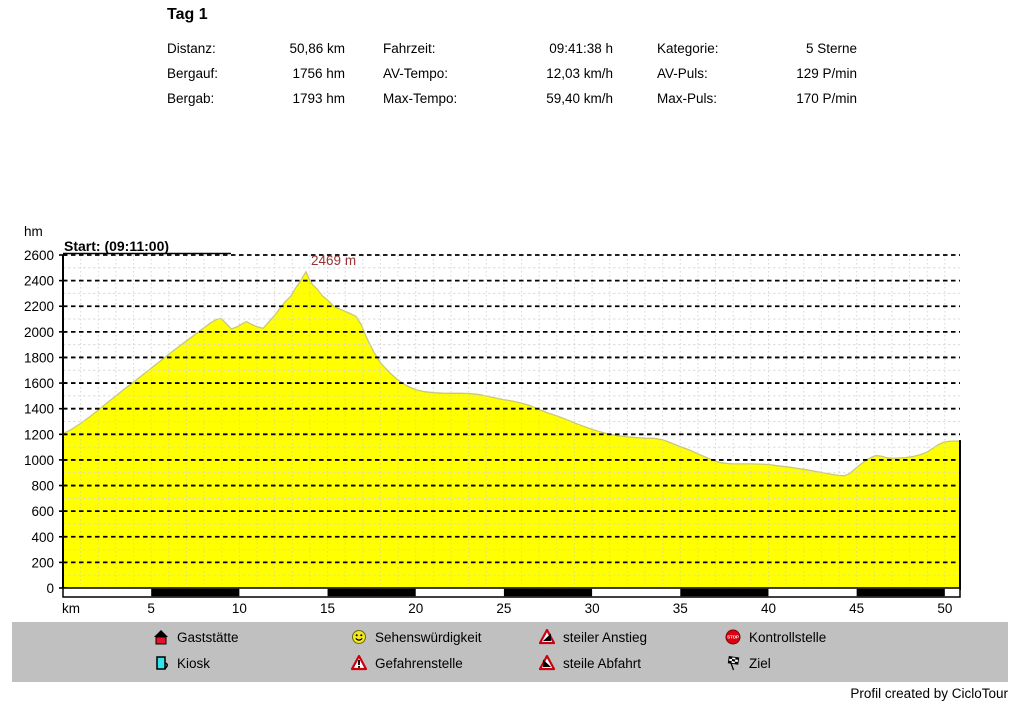  I want to click on legend-item-kontrollstelle: STOP Kontrollstelle, so click(775, 637).